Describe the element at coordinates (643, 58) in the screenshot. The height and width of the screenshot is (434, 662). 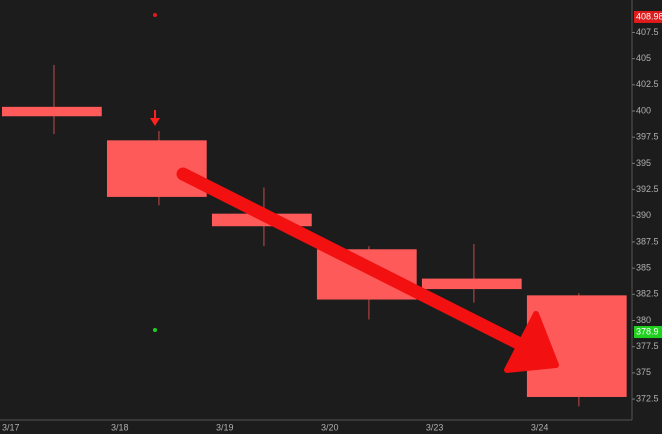
I see `y-tick-label: 405` at that location.